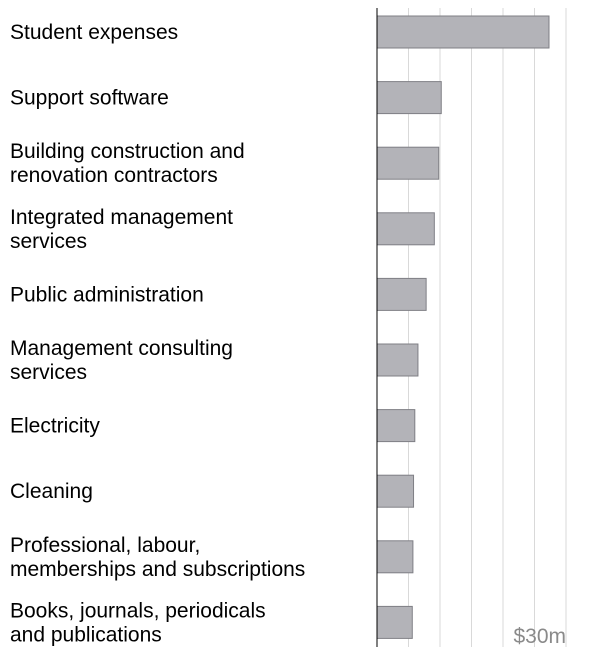 This screenshot has width=596, height=647. I want to click on category-label: Student expenses, so click(94, 32).